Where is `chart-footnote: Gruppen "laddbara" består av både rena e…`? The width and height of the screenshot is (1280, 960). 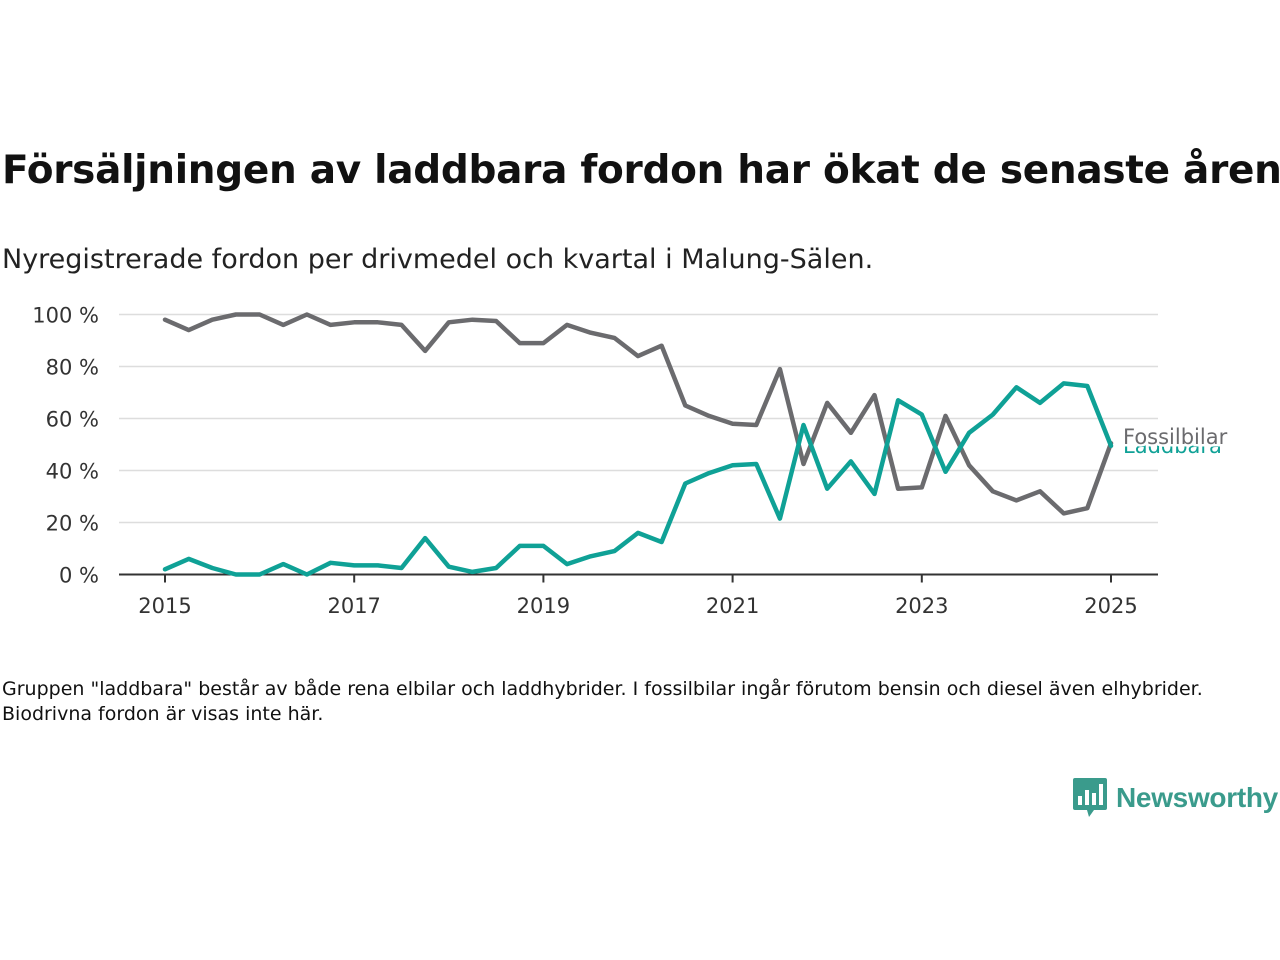 chart-footnote: Gruppen "laddbara" består av både rena e… is located at coordinates (602, 701).